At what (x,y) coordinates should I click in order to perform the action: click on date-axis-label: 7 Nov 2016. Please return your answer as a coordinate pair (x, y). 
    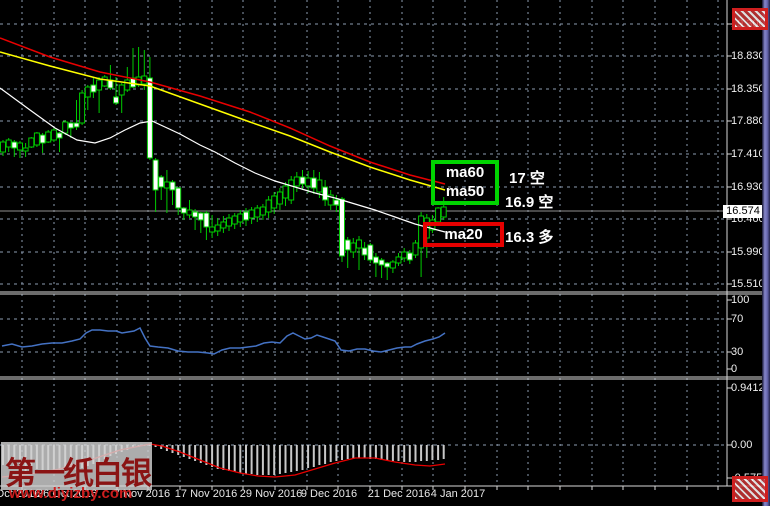
    Looking at the image, I should click on (142, 494).